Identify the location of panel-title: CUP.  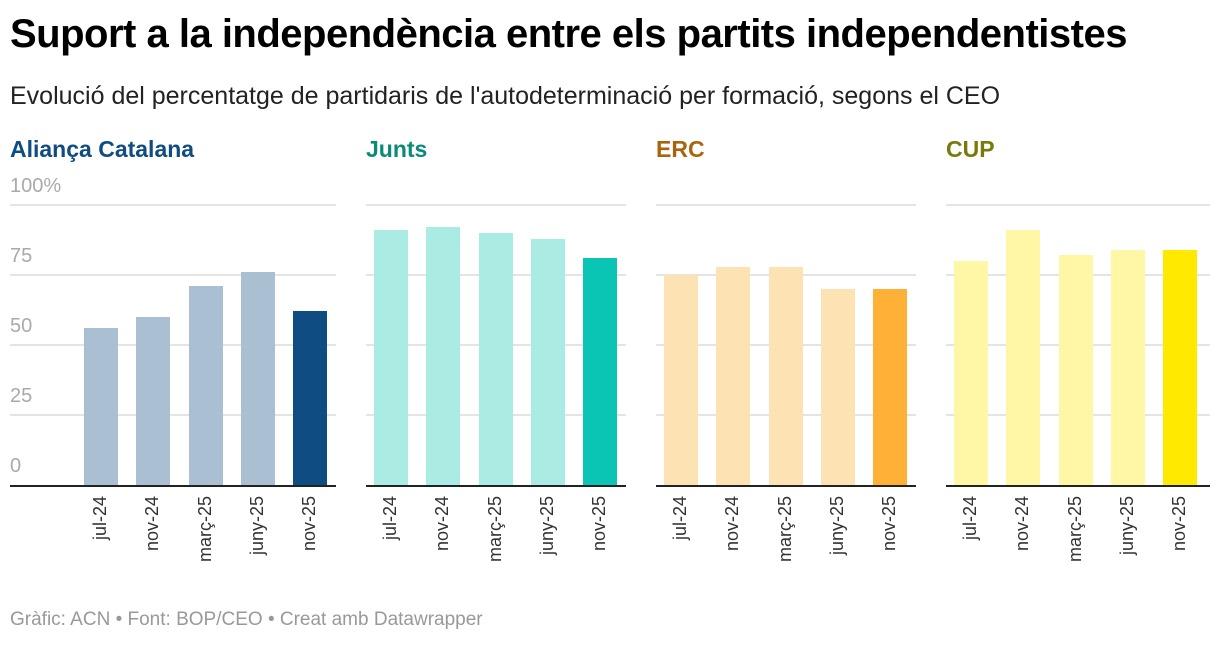
(970, 149).